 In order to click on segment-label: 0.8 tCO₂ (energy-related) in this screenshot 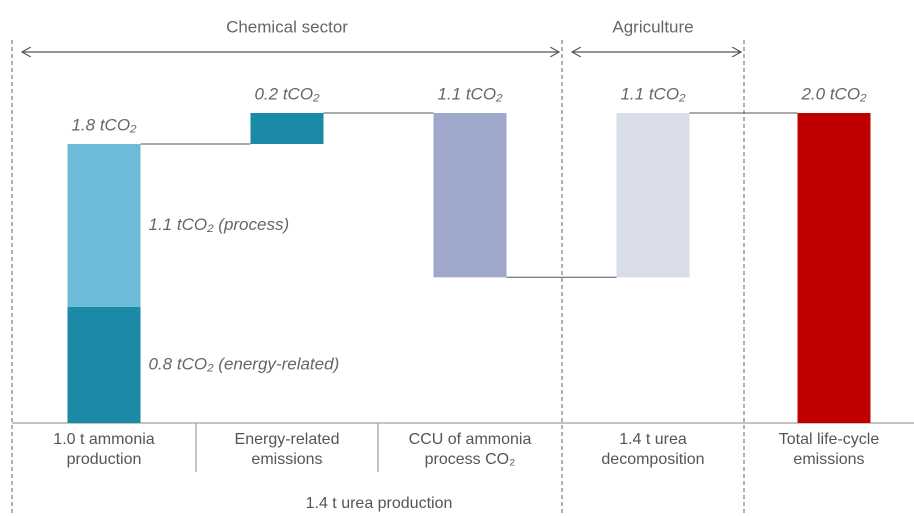, I will do `click(244, 363)`.